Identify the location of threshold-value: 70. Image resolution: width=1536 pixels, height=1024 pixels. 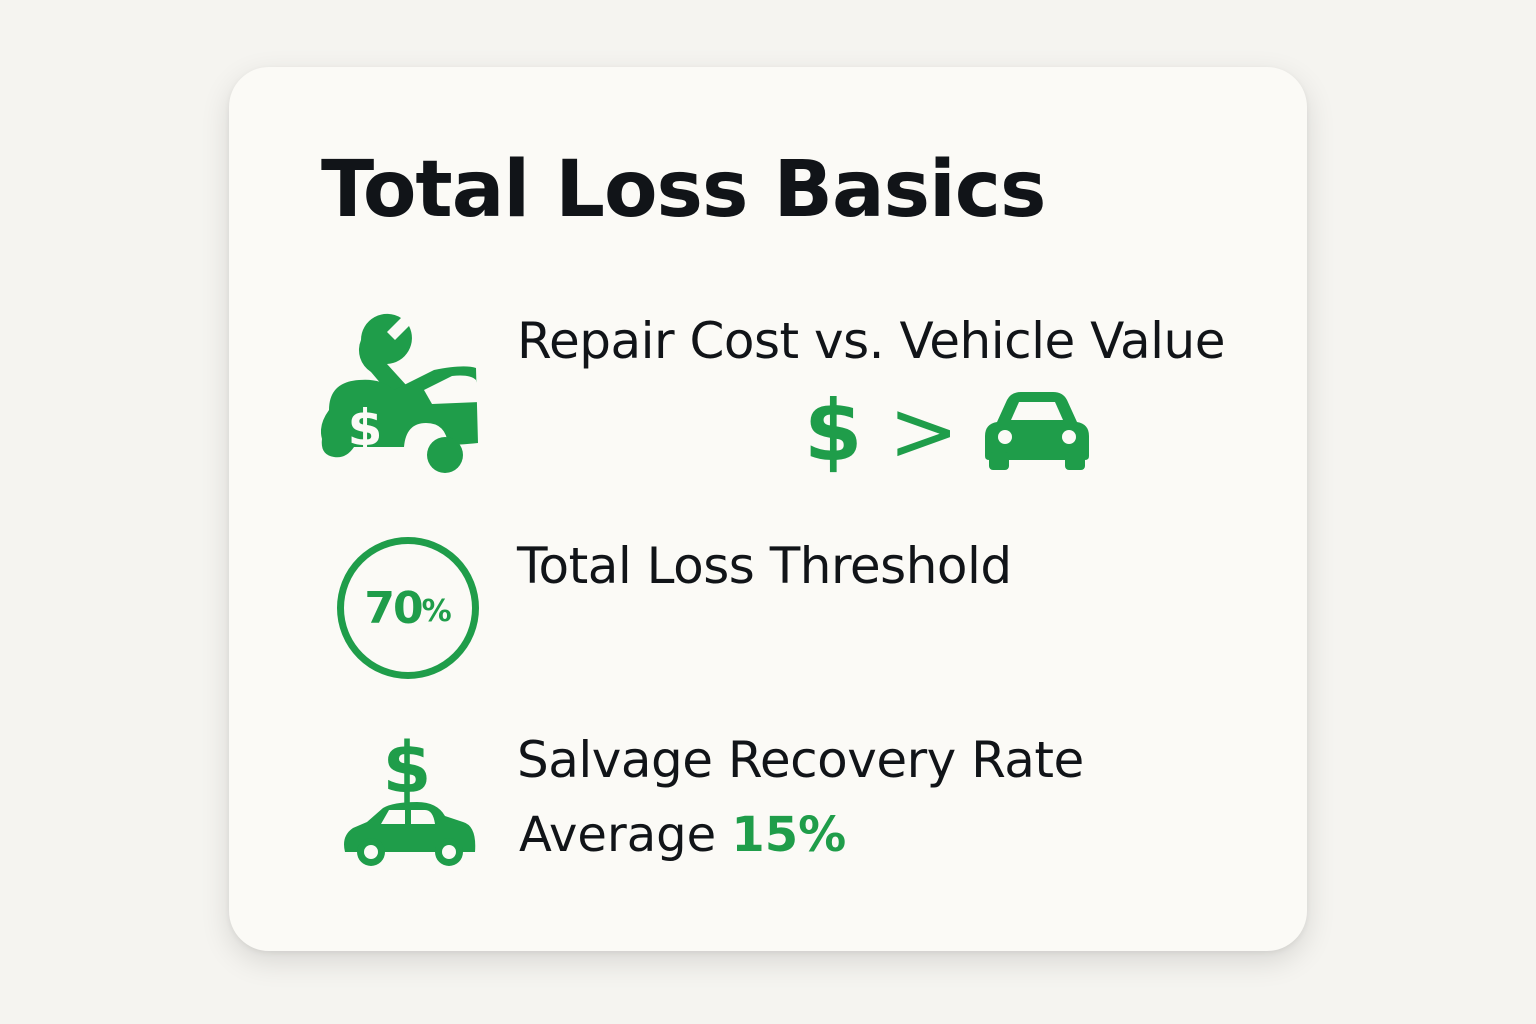
(393, 608).